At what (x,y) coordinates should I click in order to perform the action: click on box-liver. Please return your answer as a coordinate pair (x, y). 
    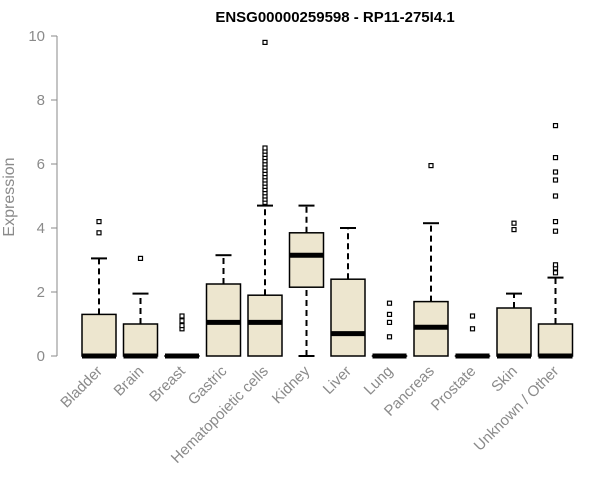
    Looking at the image, I should click on (348, 292).